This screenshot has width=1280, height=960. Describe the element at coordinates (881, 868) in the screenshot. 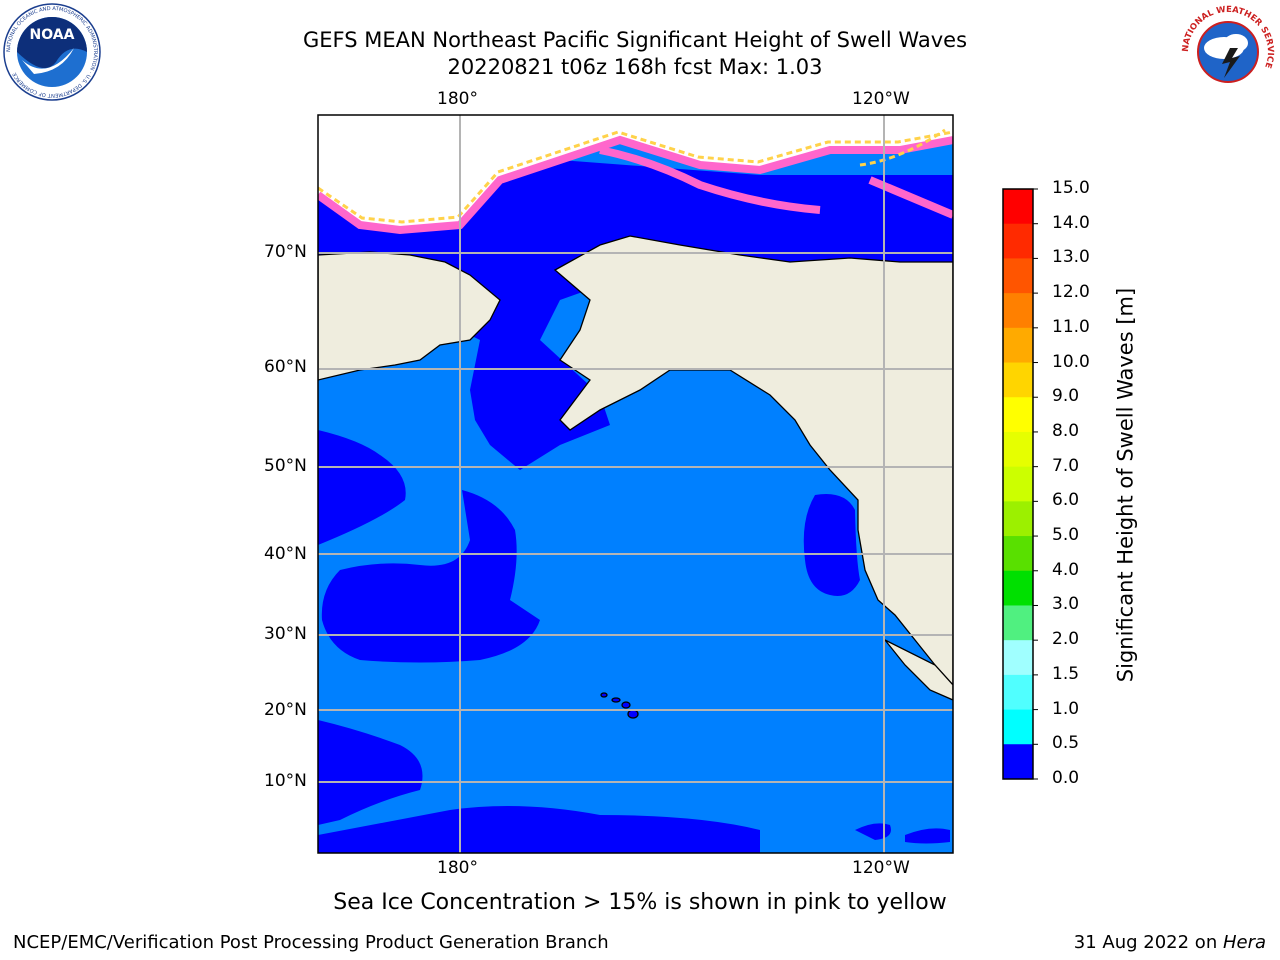

I see `lon-label-bottom-120w: 120°W` at that location.